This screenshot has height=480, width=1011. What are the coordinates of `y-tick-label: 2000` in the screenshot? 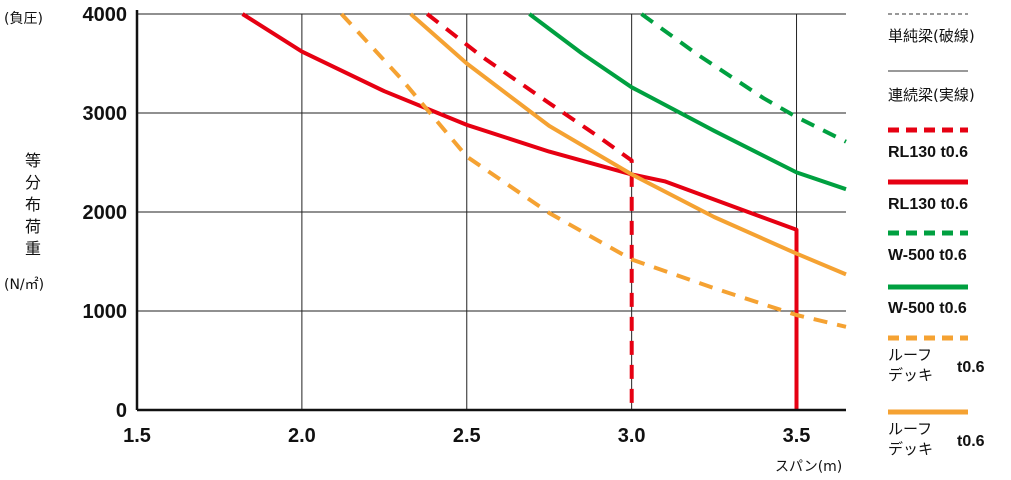 It's located at (105, 213).